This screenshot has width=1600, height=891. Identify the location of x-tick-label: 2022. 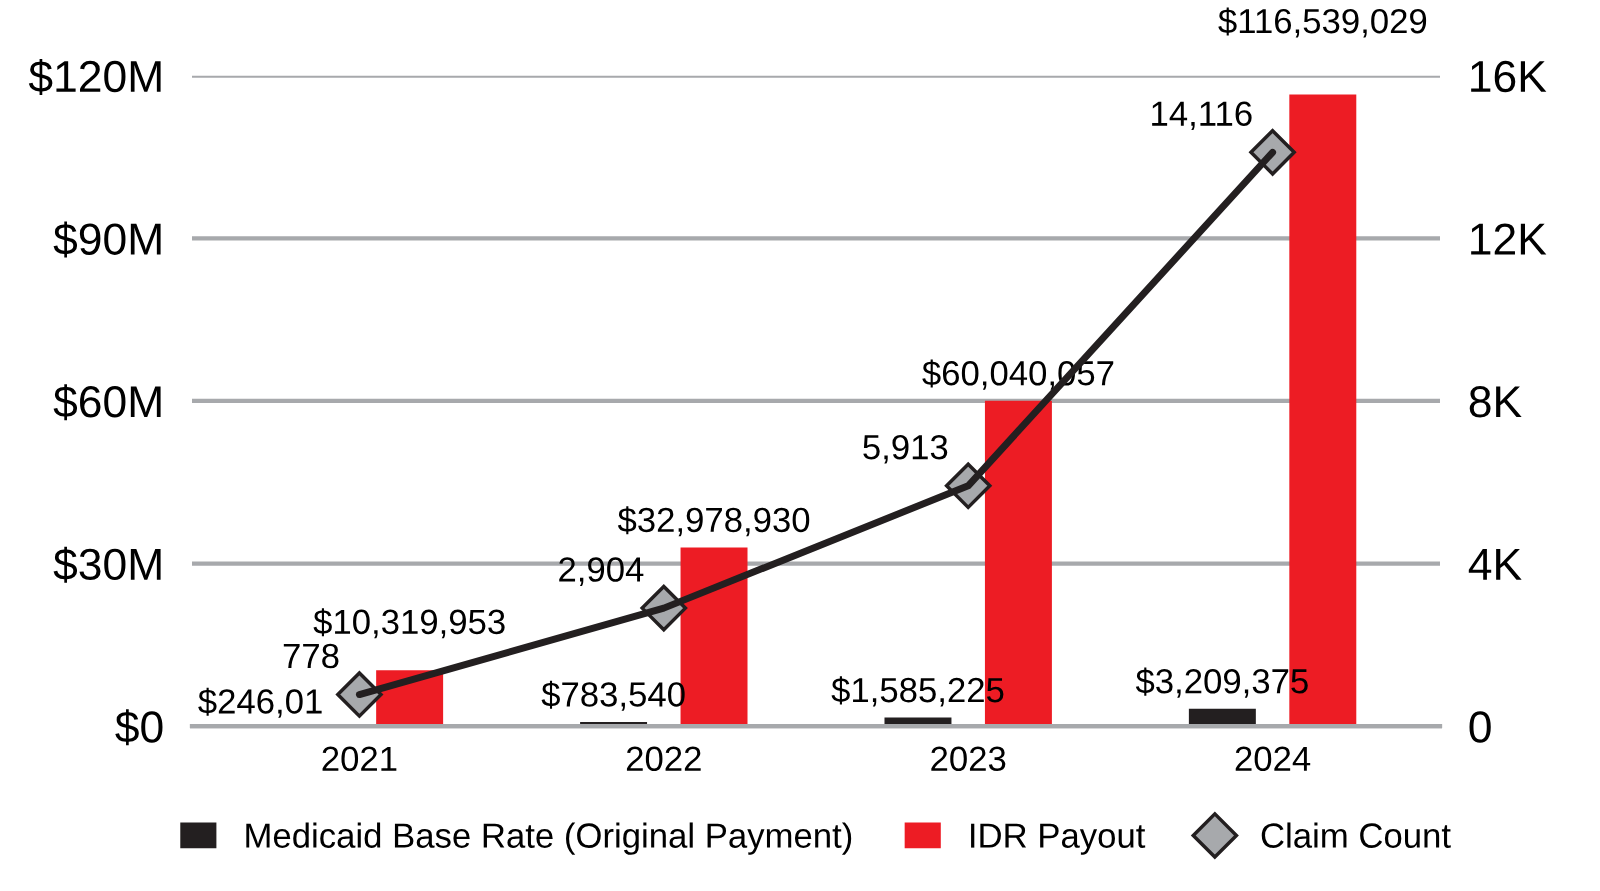
(663, 759).